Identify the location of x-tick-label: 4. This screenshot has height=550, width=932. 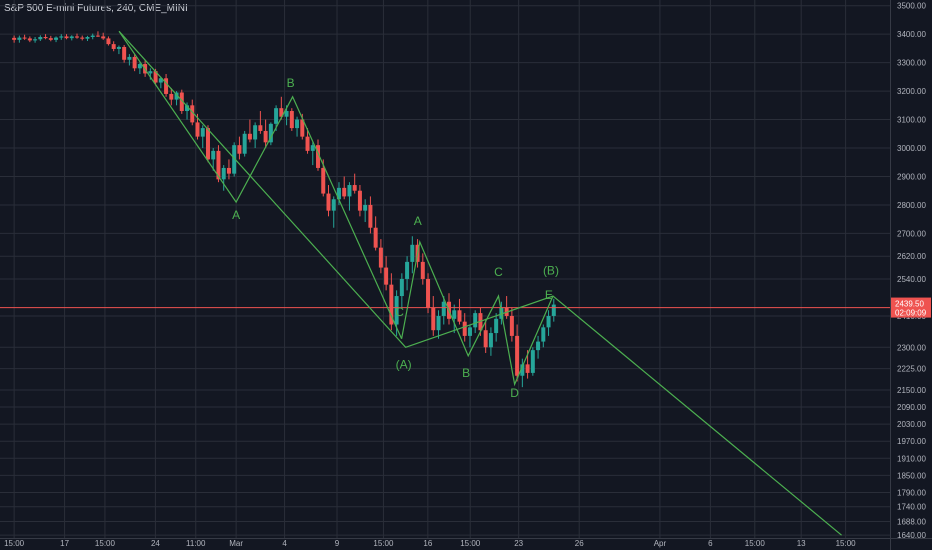
(284, 543).